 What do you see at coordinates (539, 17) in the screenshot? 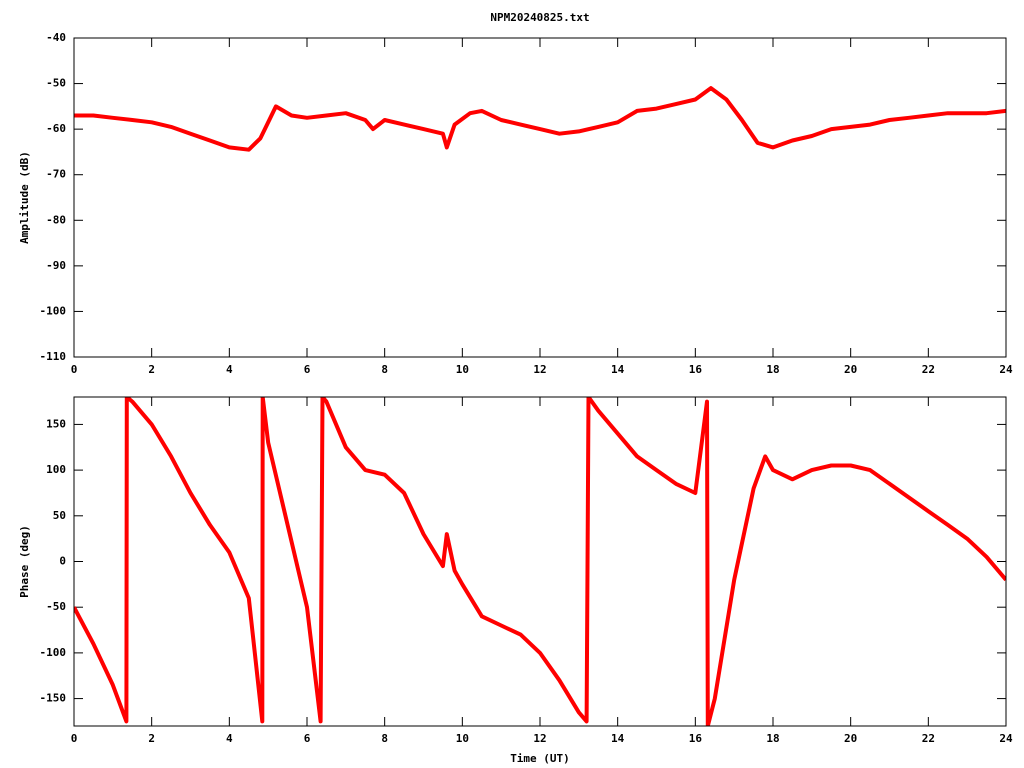
I see `chart-title: NPM20240825.txt` at bounding box center [539, 17].